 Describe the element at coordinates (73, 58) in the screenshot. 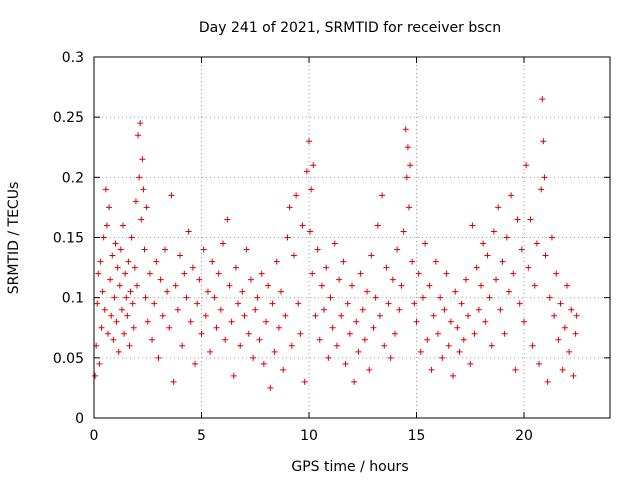

I see `y-tick-label: 0.3` at that location.